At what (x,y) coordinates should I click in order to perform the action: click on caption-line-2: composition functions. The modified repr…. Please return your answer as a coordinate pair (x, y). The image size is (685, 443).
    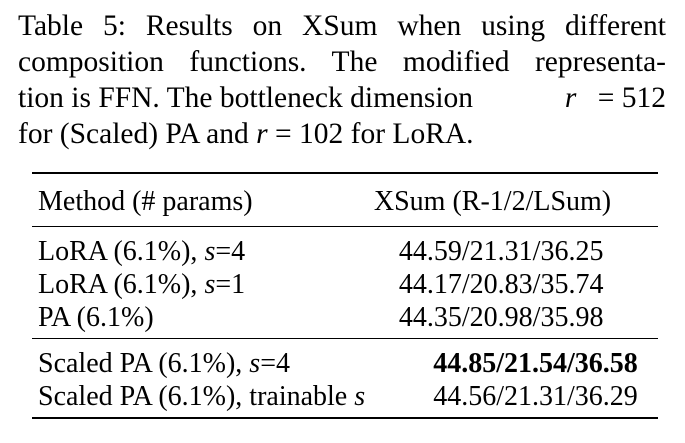
    Looking at the image, I should click on (342, 62).